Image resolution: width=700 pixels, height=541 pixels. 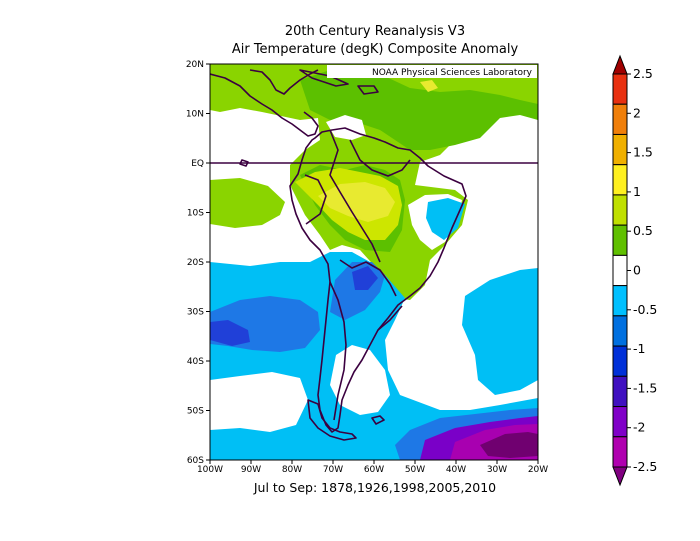 I want to click on coast-tierra-del-fuego, so click(x=332, y=420).